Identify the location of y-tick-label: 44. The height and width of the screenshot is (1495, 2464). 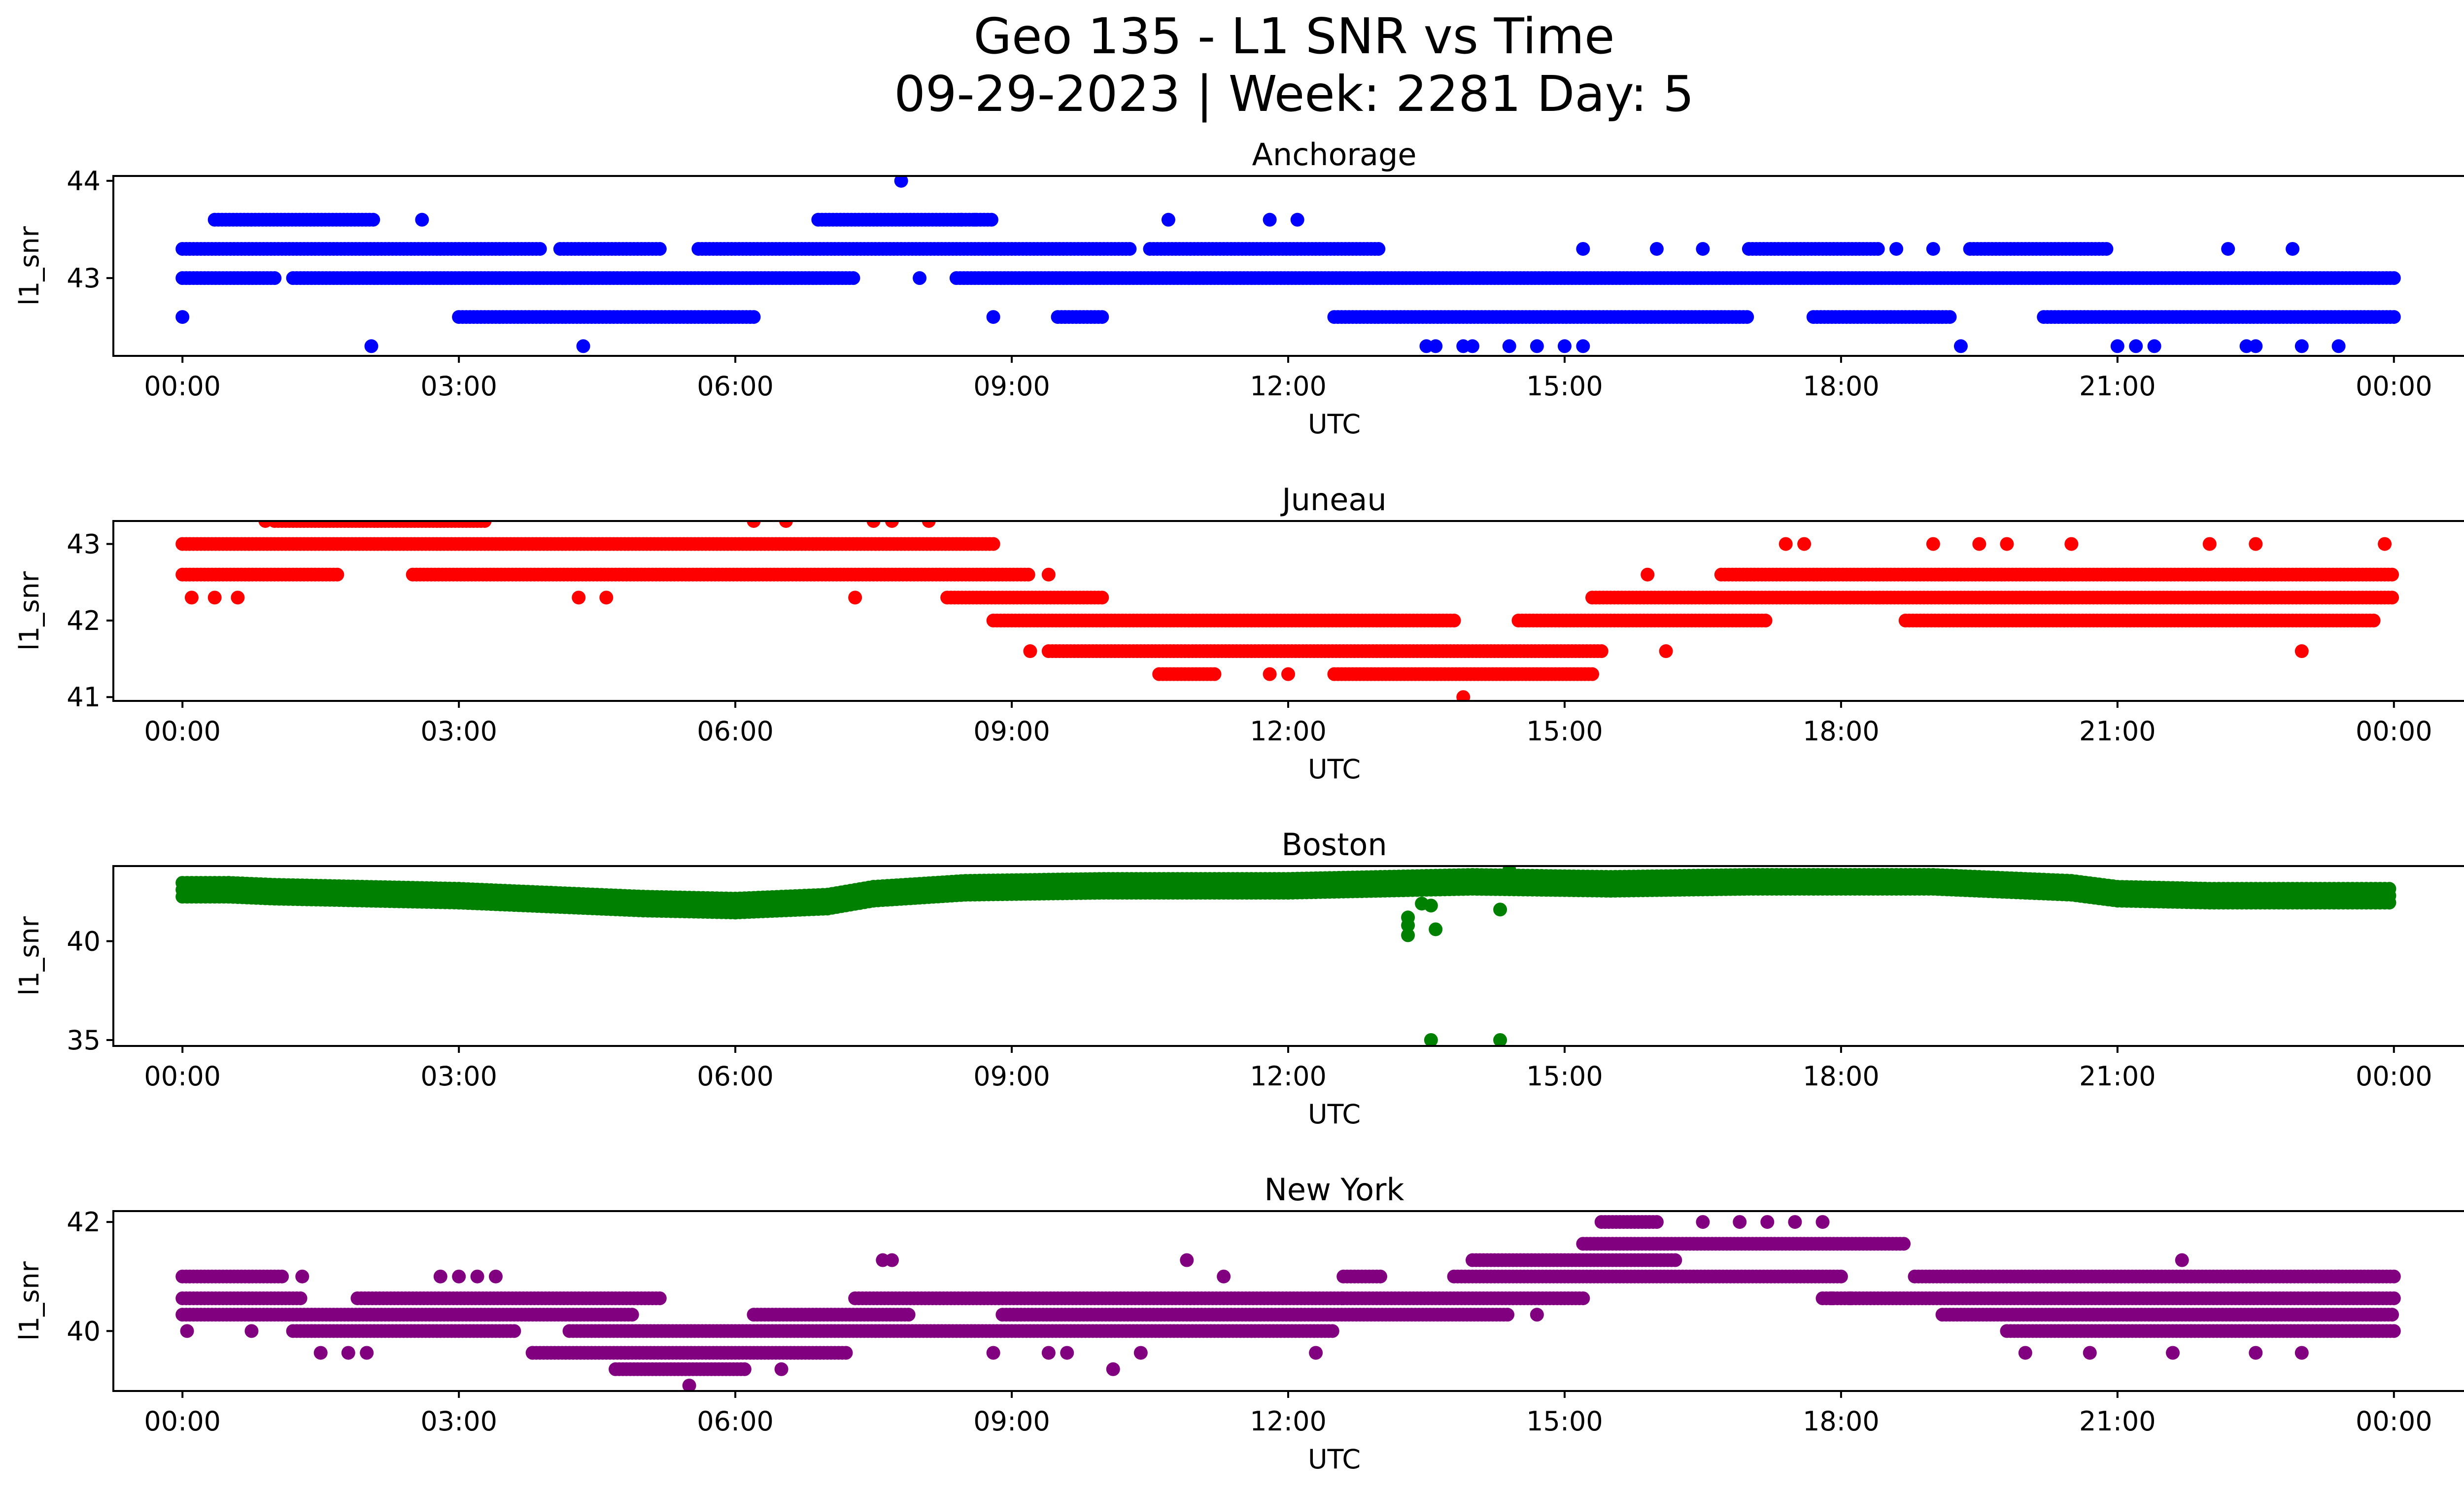
(84, 181).